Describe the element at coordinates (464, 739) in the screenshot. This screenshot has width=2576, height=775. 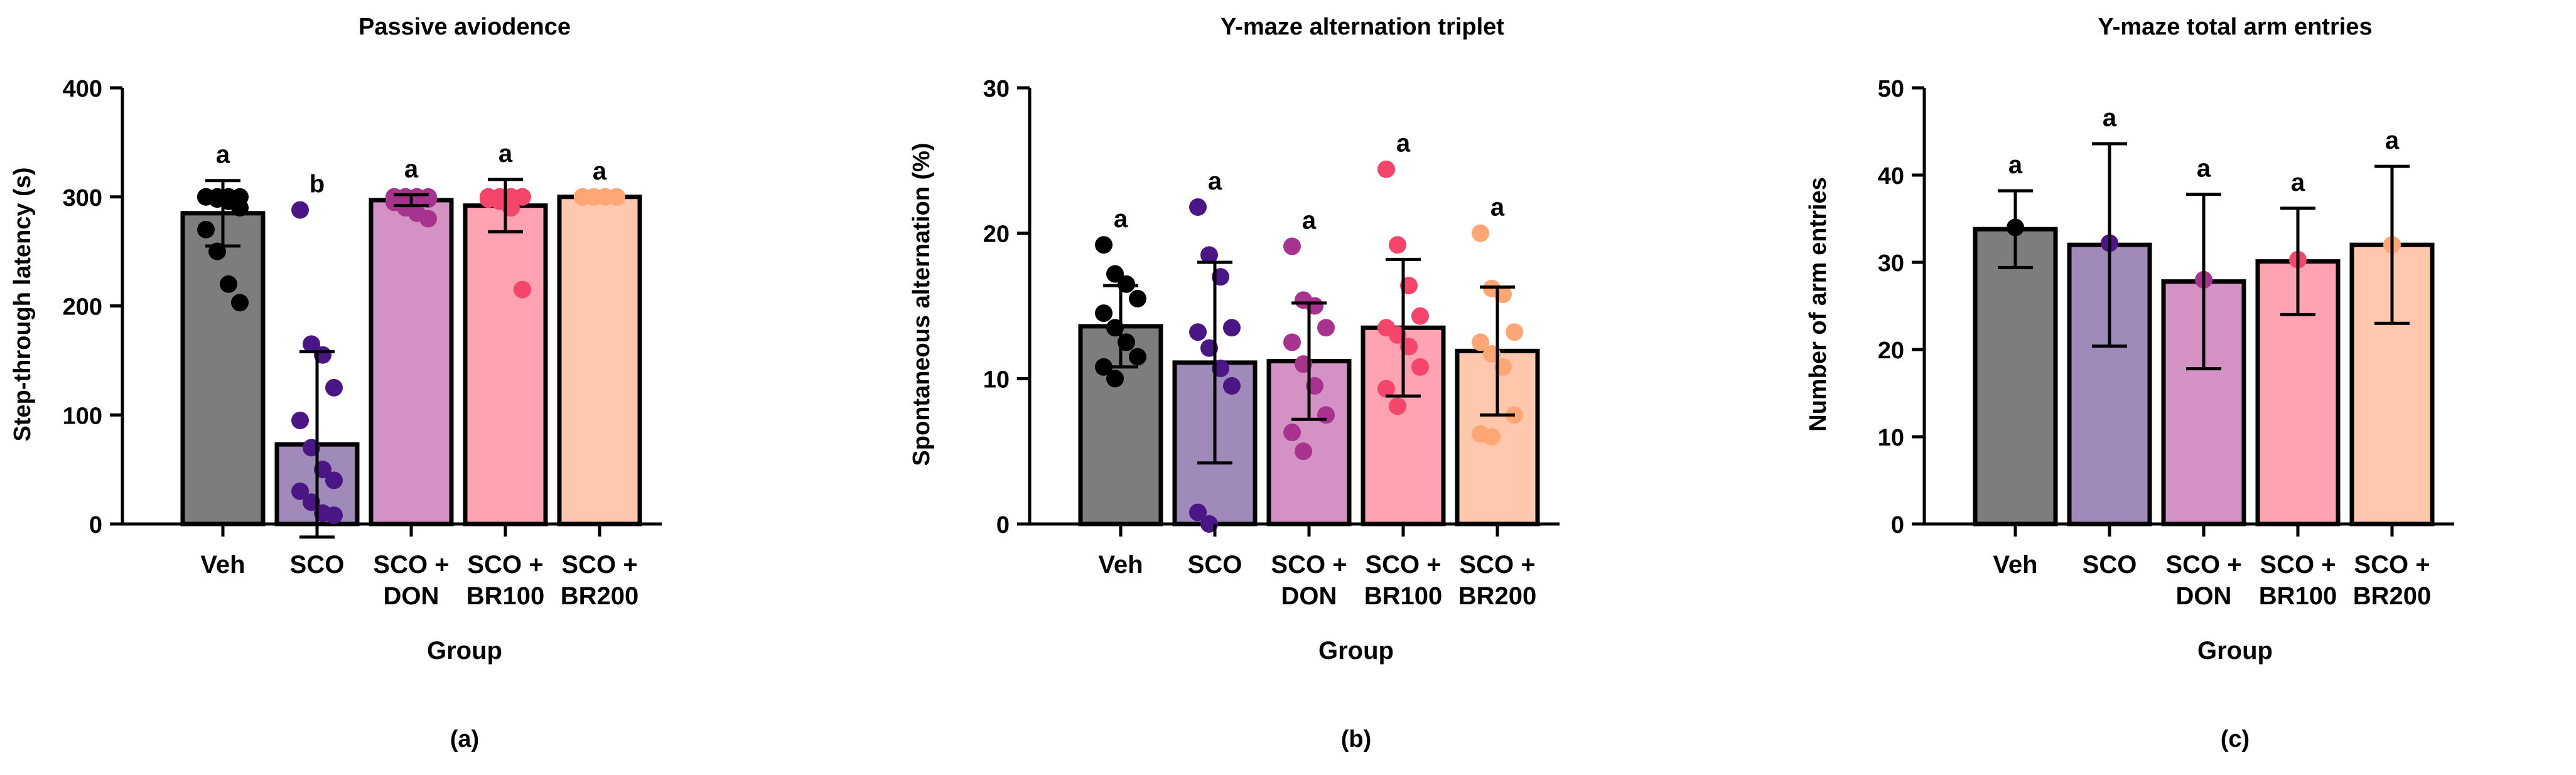
I see `panel-a-label: (a)` at that location.